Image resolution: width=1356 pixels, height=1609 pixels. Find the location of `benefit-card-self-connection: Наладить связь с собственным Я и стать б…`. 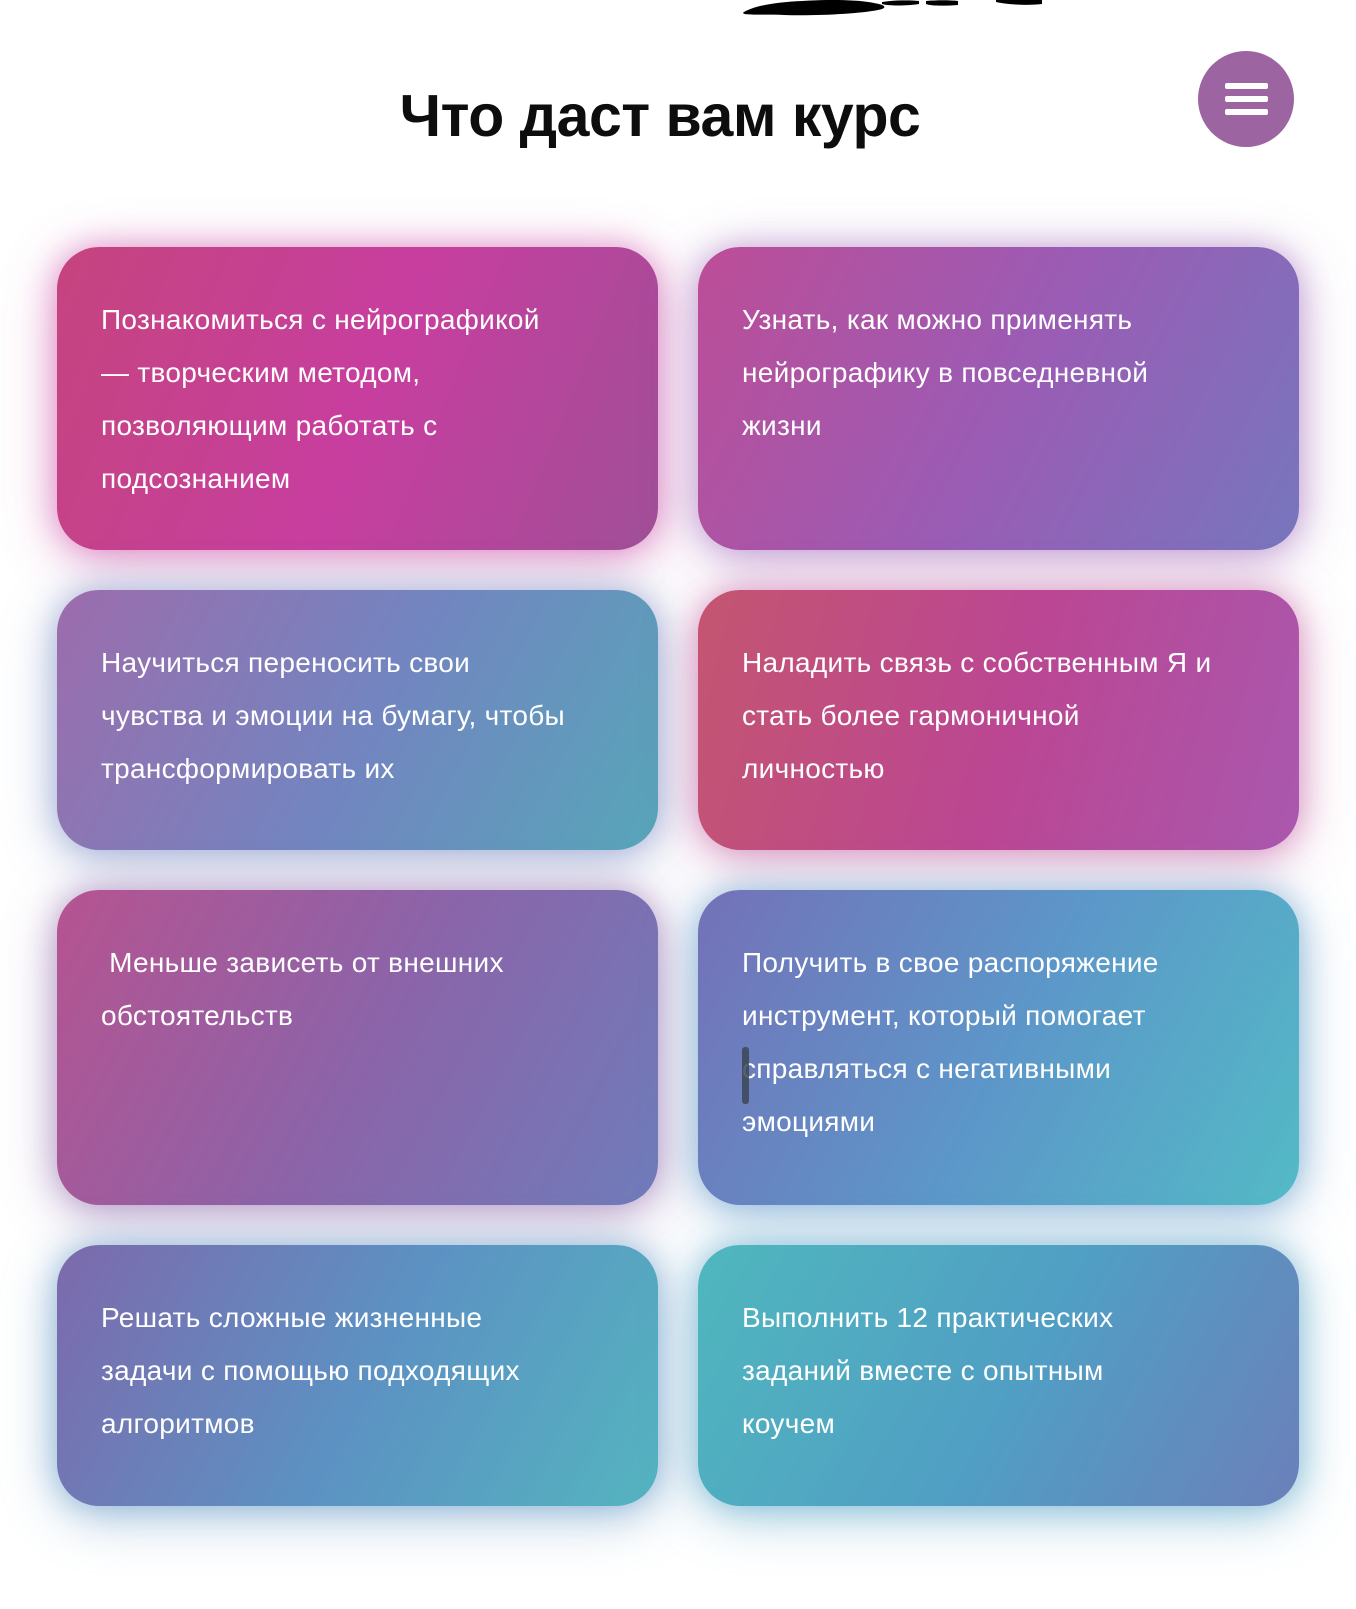

benefit-card-self-connection: Наладить связь с собственным Я и стать б… is located at coordinates (998, 720).